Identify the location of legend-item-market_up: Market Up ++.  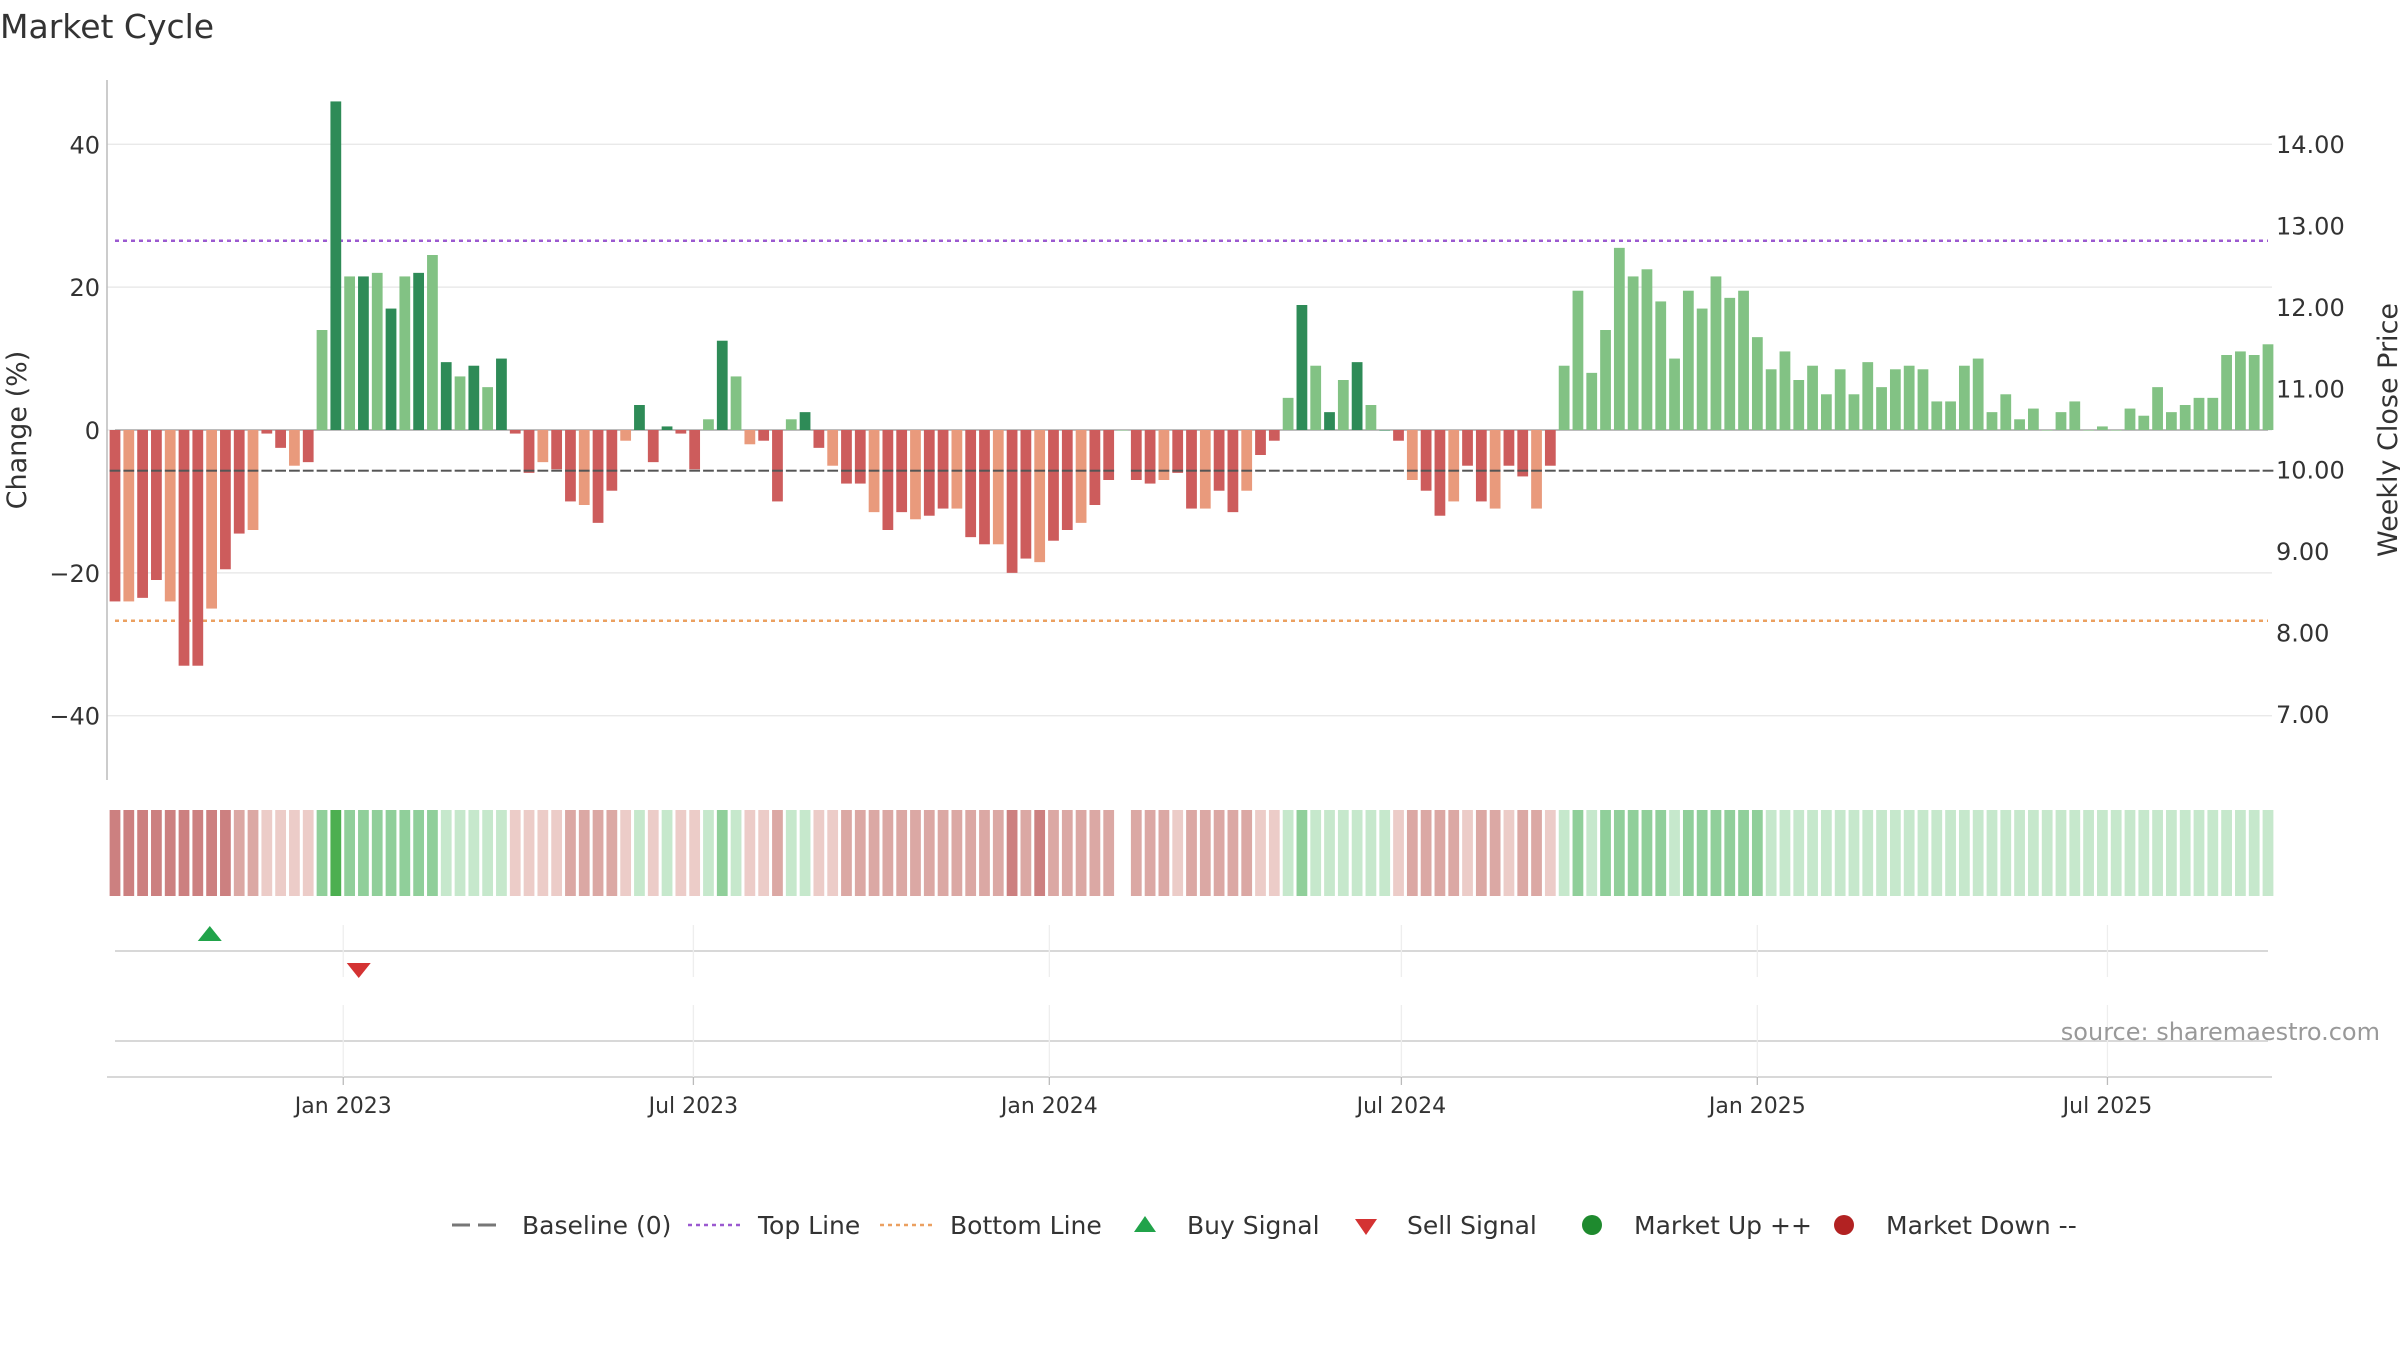
(1697, 1225).